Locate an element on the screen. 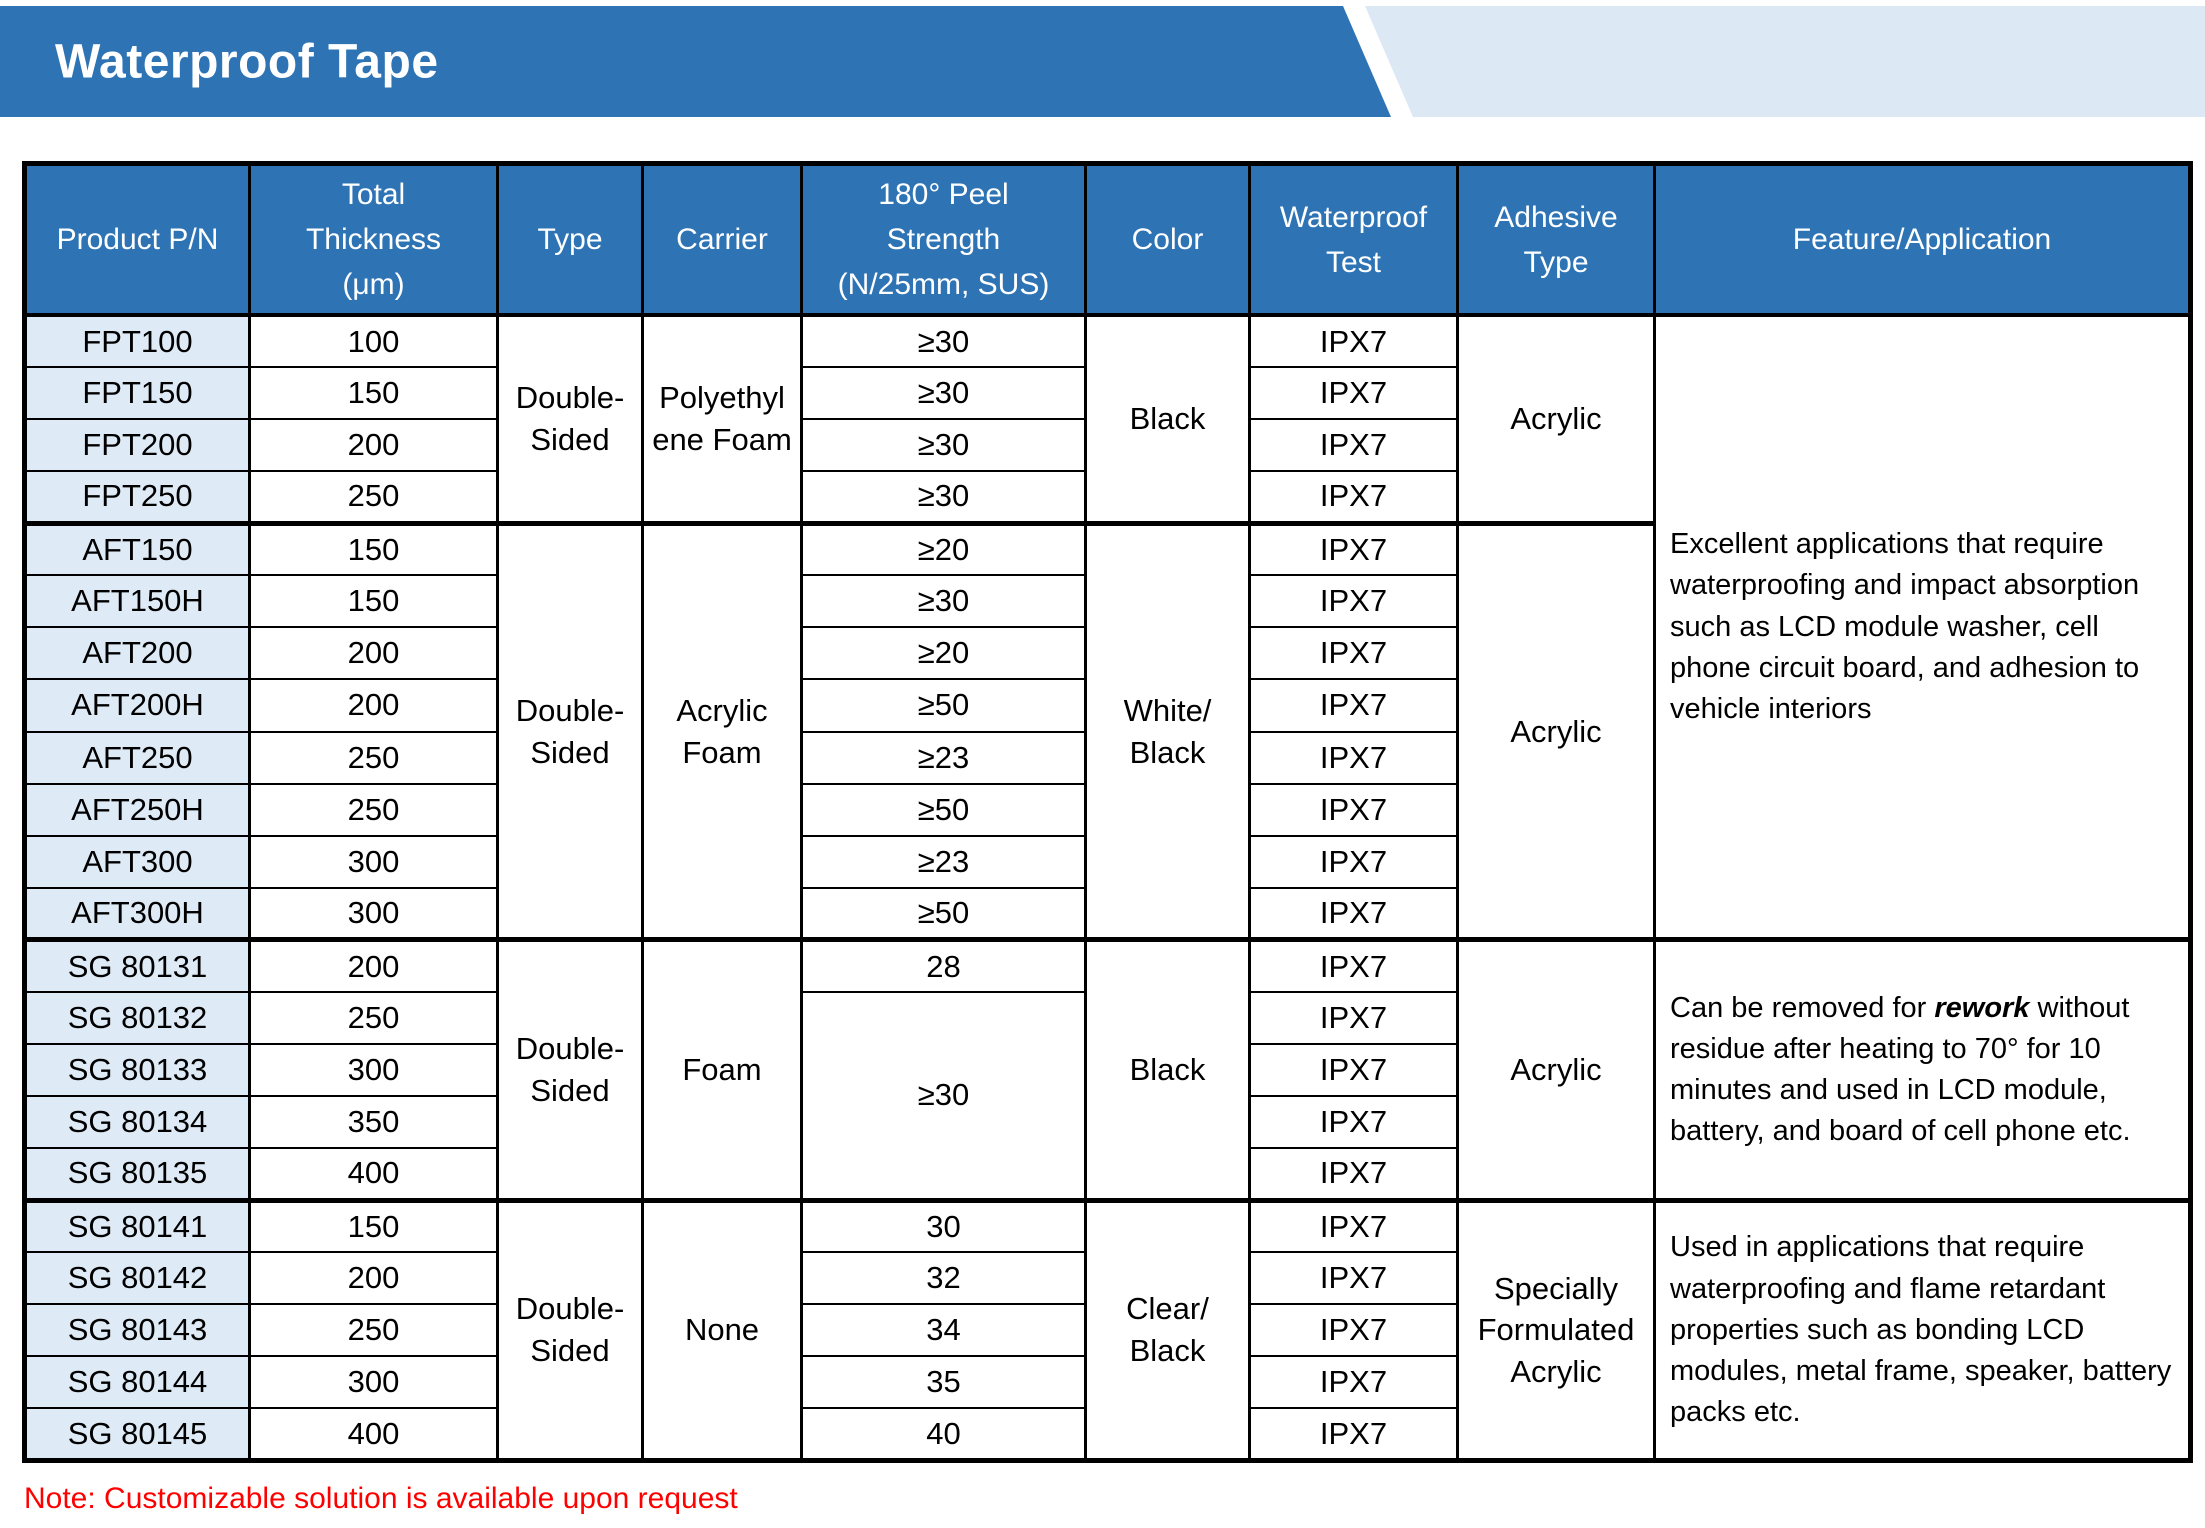 The width and height of the screenshot is (2205, 1528). table-row: FPT150 150 ≥30 IPX7 is located at coordinates (1107, 393).